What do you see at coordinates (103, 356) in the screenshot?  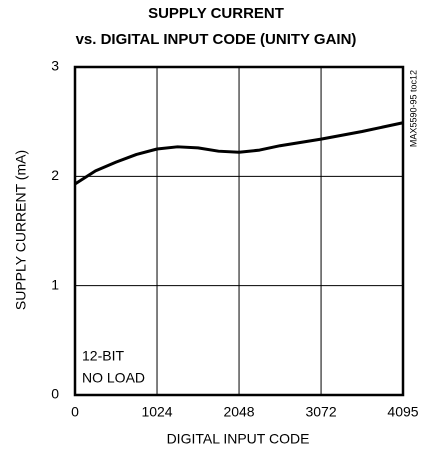 I see `annotation: 12-BIT` at bounding box center [103, 356].